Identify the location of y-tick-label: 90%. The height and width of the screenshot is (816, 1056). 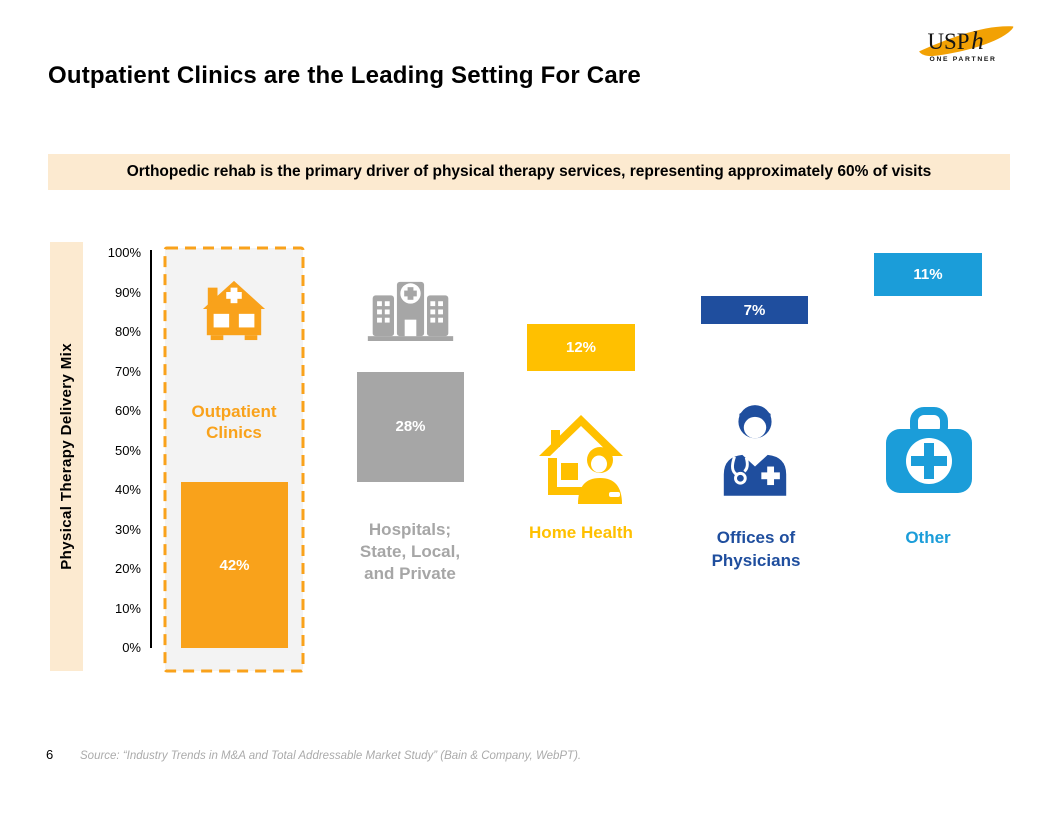
(127, 292).